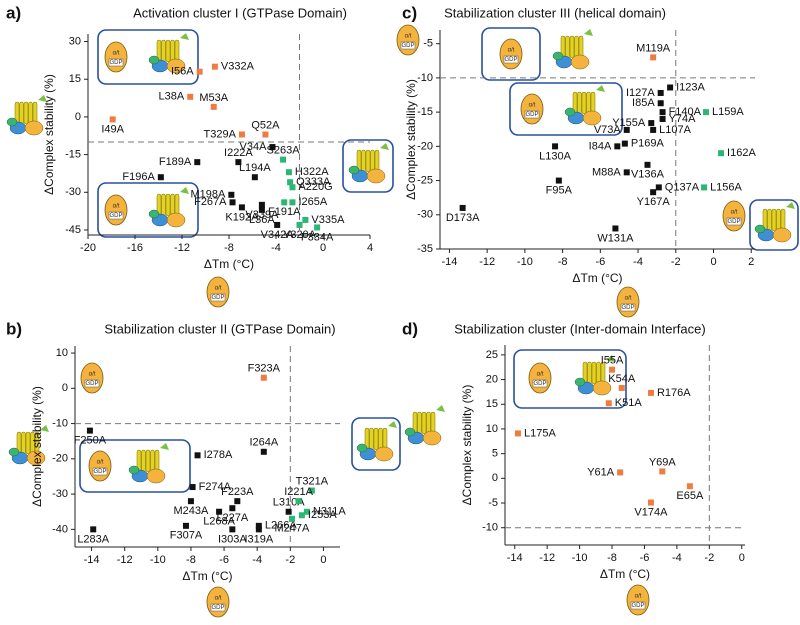 The height and width of the screenshot is (625, 800). I want to click on icon-subunit: α/t, so click(92, 375).